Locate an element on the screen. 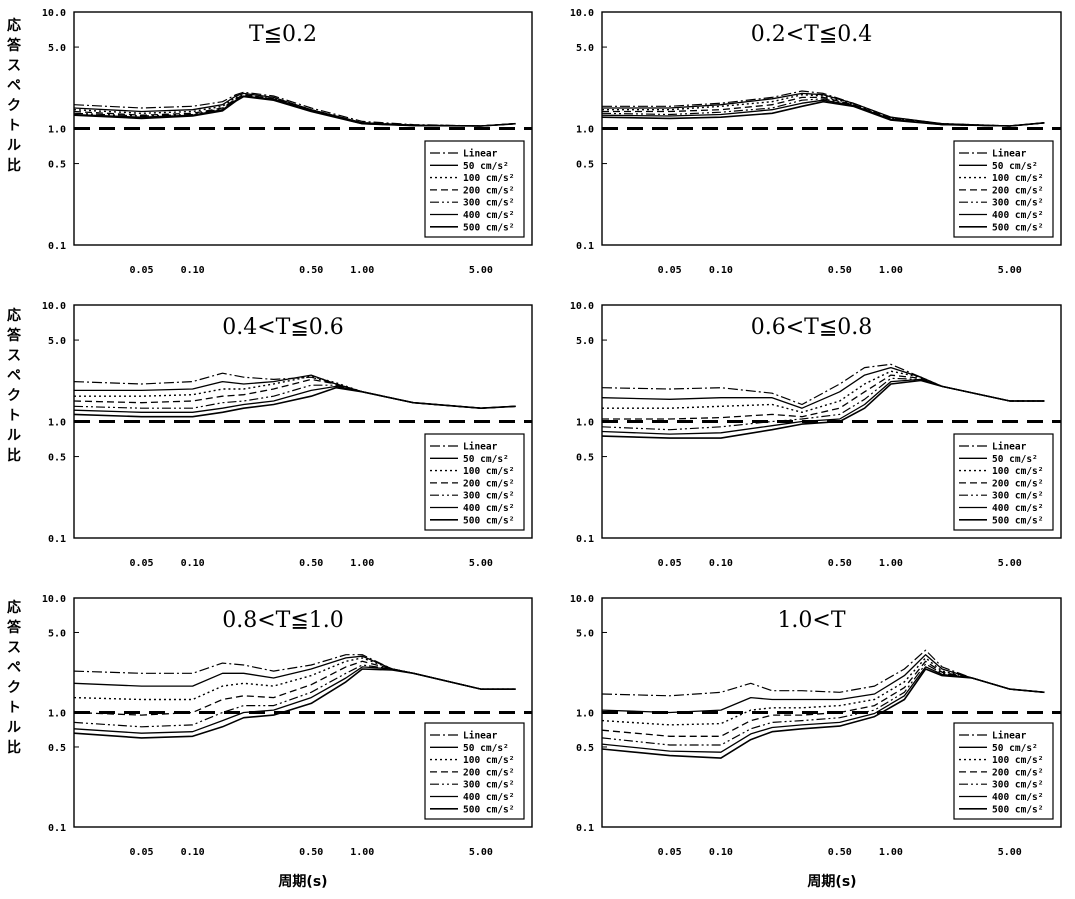 The height and width of the screenshot is (899, 1075). legend-label: 100 cm/s² is located at coordinates (488, 178).